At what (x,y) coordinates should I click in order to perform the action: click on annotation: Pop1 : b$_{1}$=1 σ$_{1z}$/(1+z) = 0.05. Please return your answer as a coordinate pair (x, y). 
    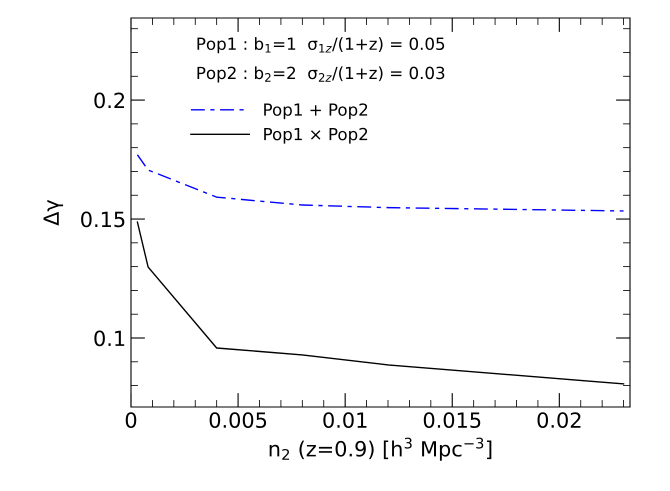
    Looking at the image, I should click on (321, 45).